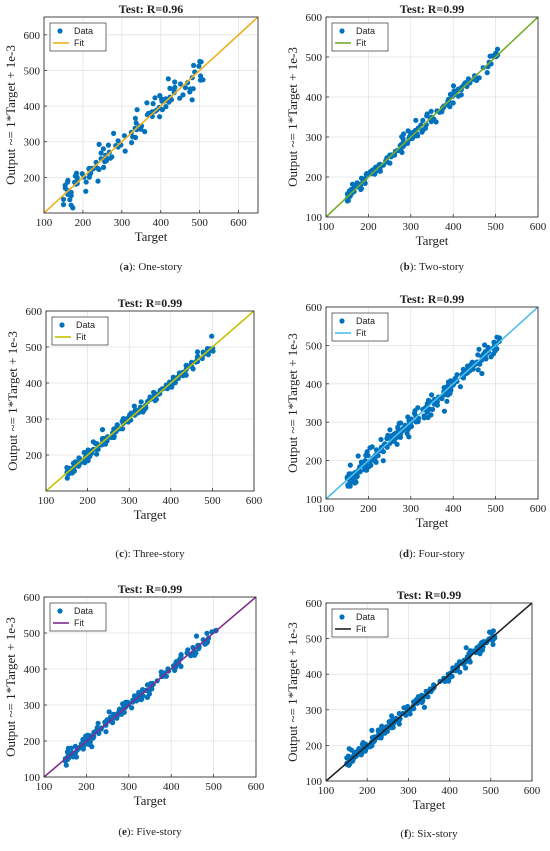 Image resolution: width=550 pixels, height=851 pixels. What do you see at coordinates (34, 312) in the screenshot?
I see `y-tick-label: 600` at bounding box center [34, 312].